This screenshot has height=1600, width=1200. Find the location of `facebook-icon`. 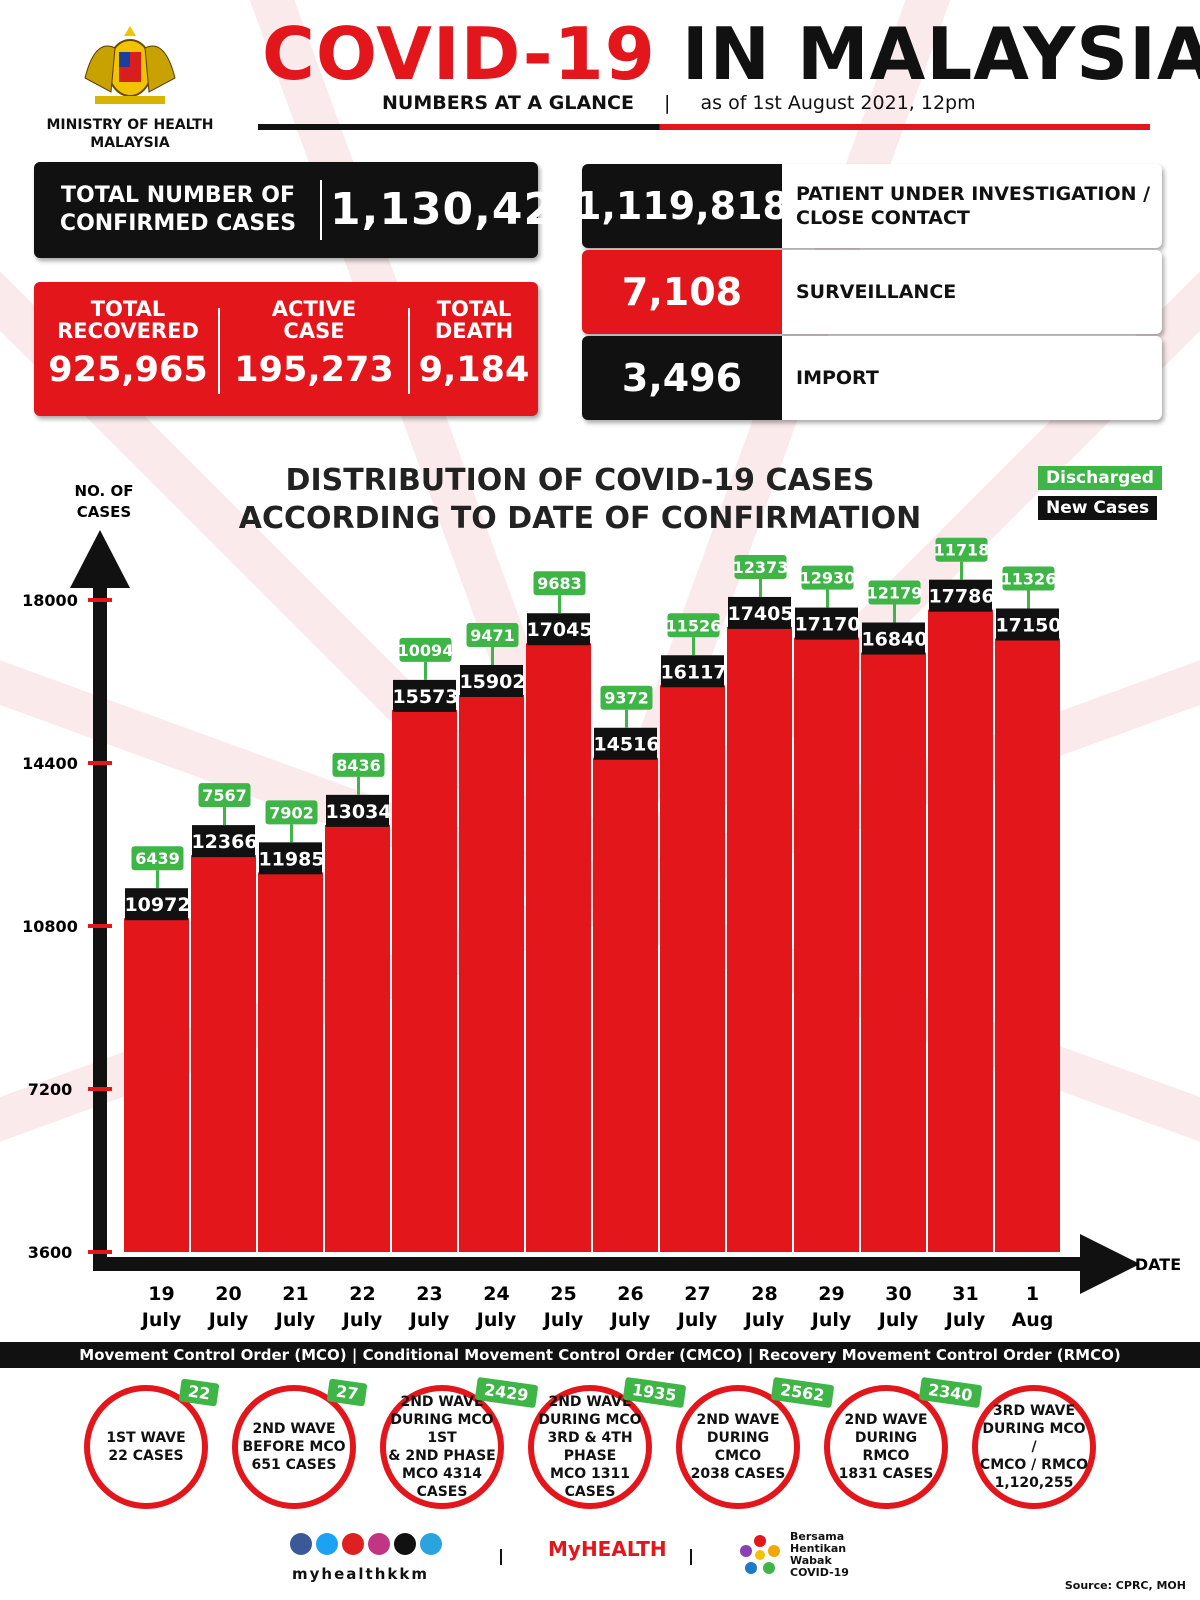

facebook-icon is located at coordinates (301, 1544).